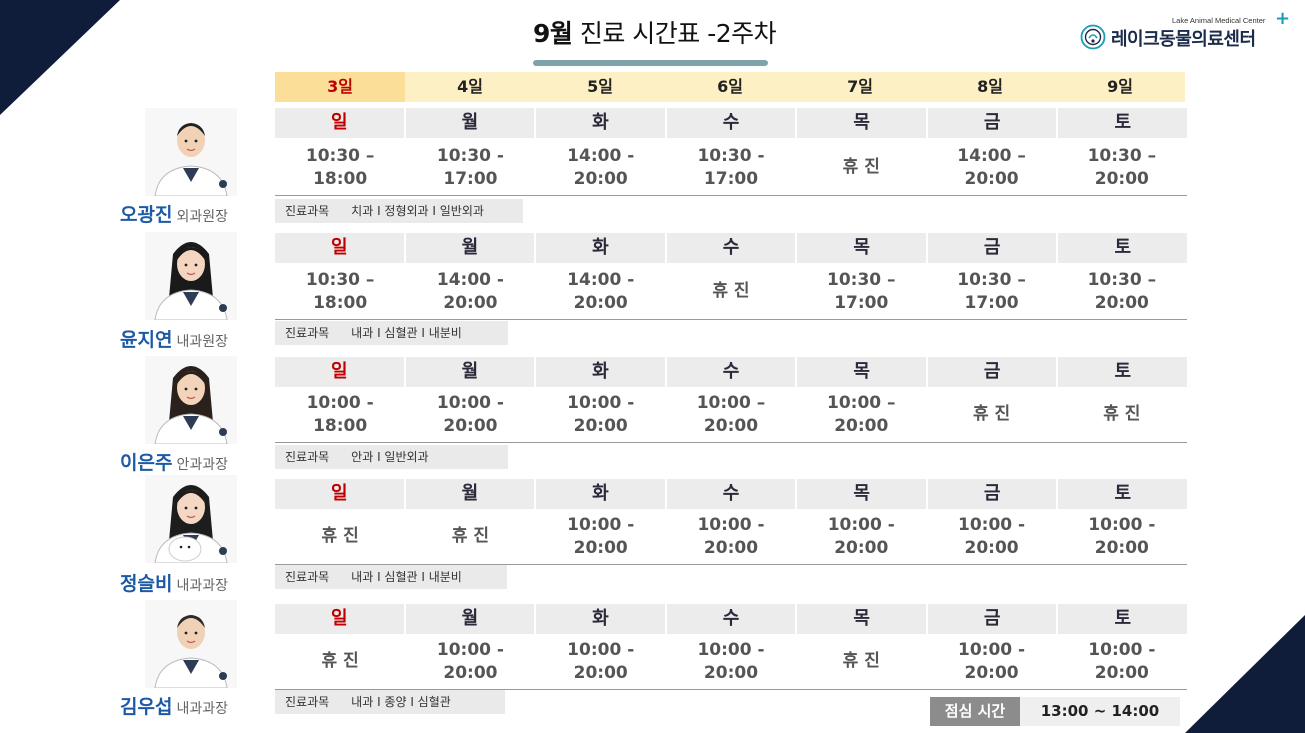 Image resolution: width=1305 pixels, height=733 pixels. I want to click on date-cell: 9일, so click(1120, 86).